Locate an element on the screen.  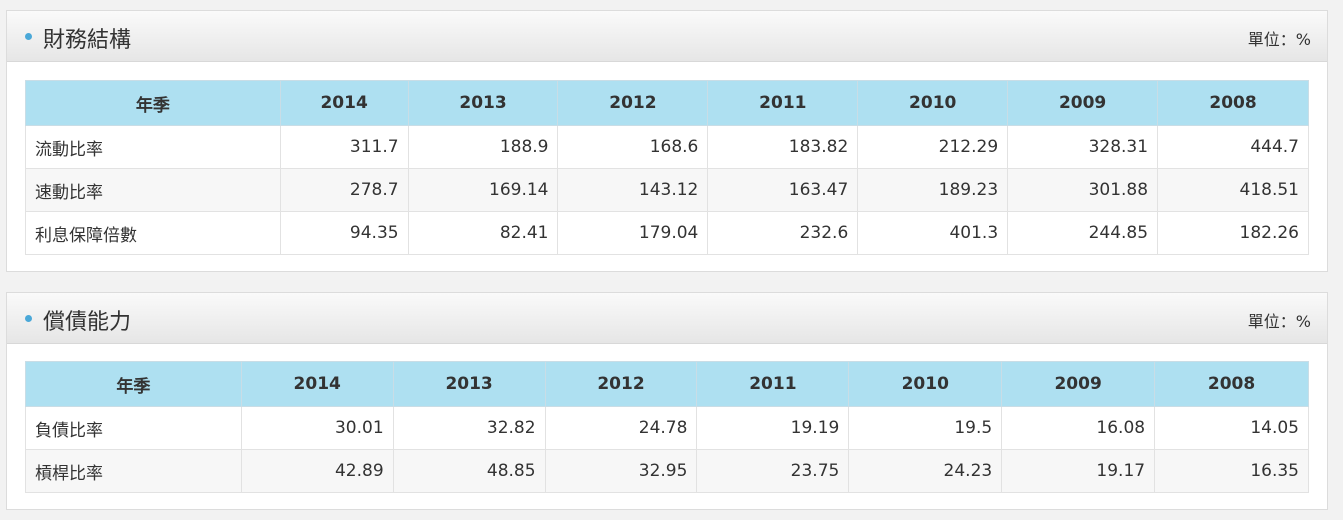
panel-title: 財務結構 is located at coordinates (87, 40).